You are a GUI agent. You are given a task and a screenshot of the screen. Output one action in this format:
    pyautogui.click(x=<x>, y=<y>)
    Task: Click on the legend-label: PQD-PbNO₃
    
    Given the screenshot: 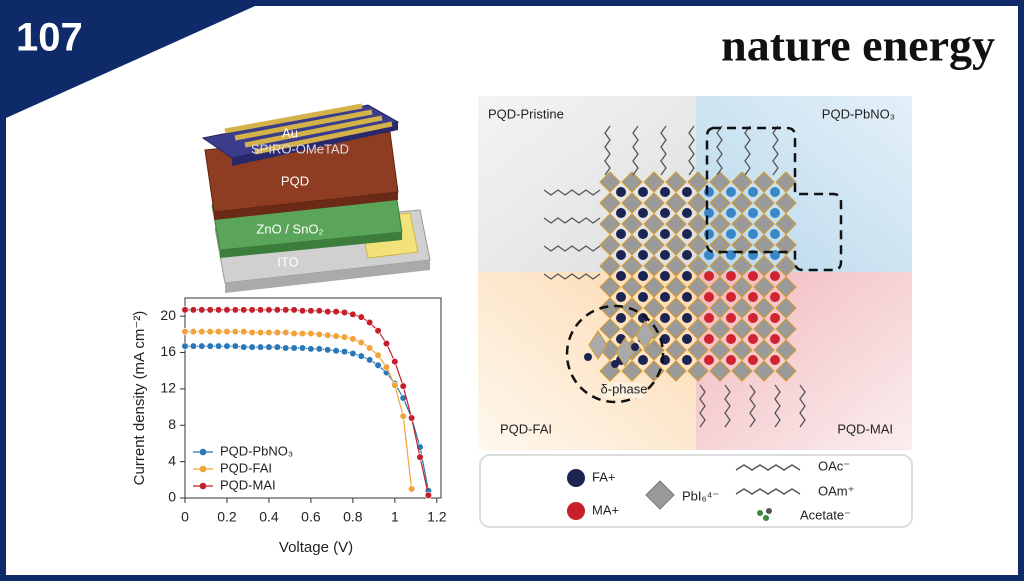 What is the action you would take?
    pyautogui.click(x=256, y=450)
    